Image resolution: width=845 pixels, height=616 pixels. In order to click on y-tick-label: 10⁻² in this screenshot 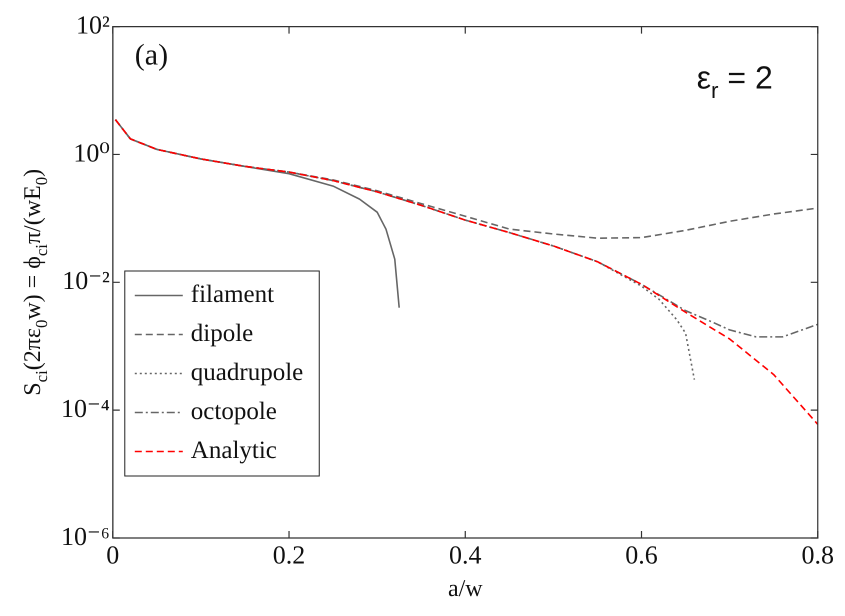, I will do `click(86, 281)`.